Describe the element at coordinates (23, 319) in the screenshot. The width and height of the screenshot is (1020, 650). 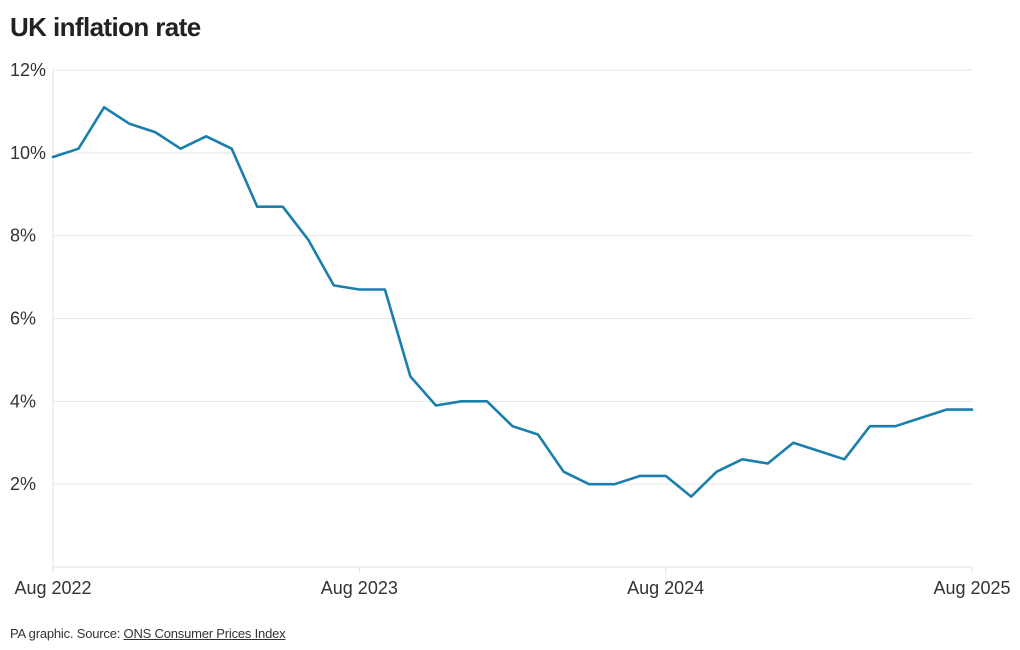
I see `y-tick-label: 6%` at that location.